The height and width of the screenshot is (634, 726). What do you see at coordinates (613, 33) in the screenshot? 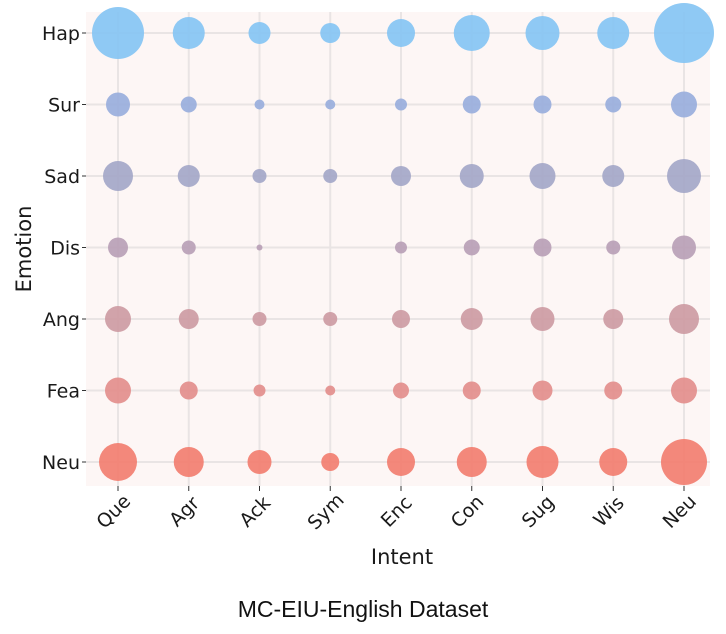
I see `bubble-hap-wis` at bounding box center [613, 33].